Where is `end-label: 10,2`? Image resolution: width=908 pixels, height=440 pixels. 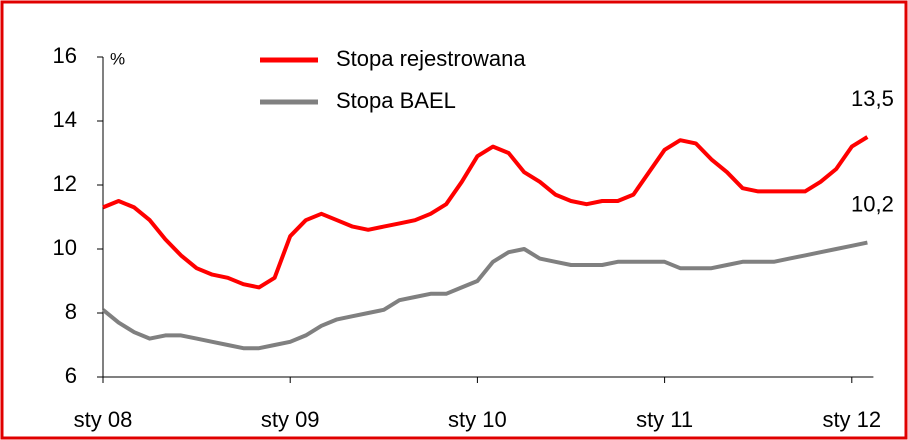
end-label: 10,2 is located at coordinates (872, 203).